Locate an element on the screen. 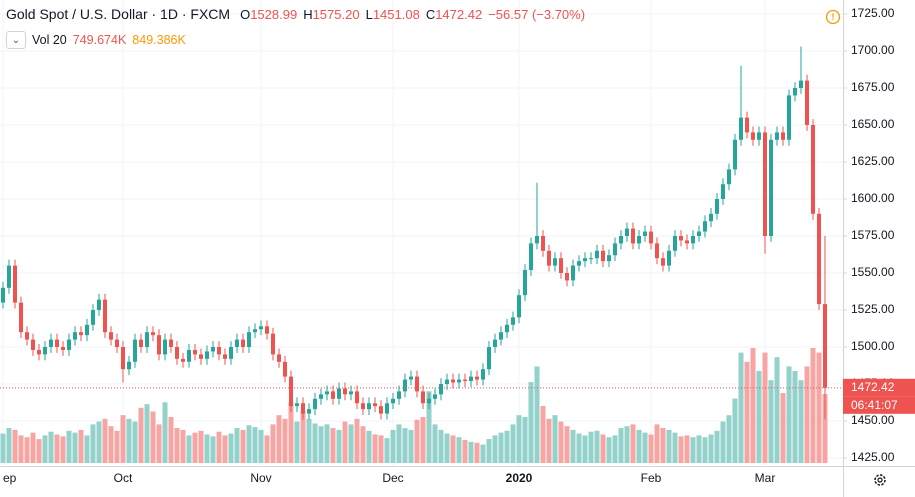 The width and height of the screenshot is (915, 497). ohlc-key: O is located at coordinates (245, 14).